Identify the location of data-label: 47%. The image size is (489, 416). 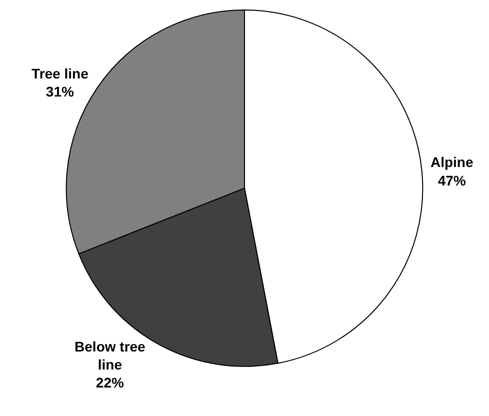
(452, 180).